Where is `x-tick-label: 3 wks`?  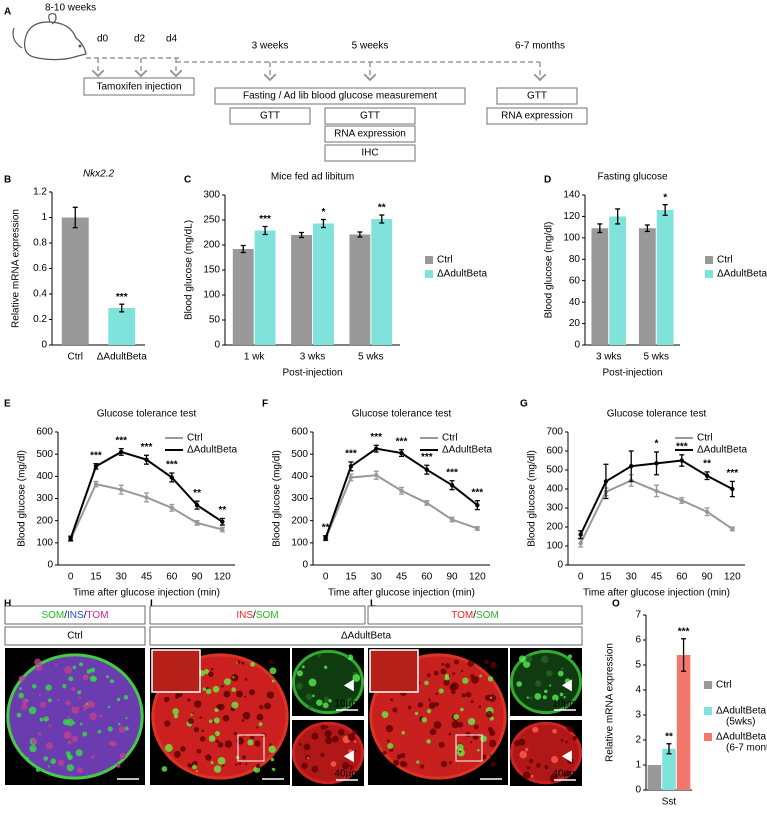 x-tick-label: 3 wks is located at coordinates (313, 357).